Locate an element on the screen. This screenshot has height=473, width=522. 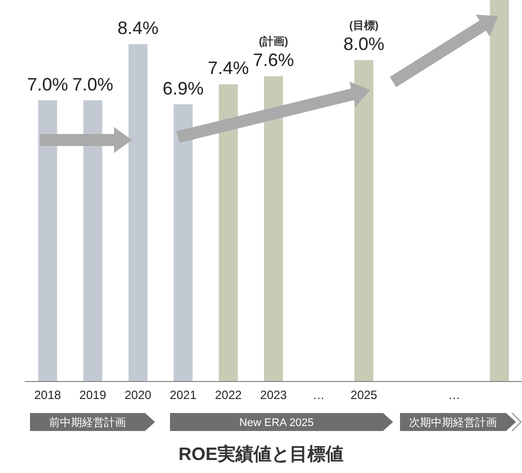
x-tick-label: 2018 is located at coordinates (48, 395).